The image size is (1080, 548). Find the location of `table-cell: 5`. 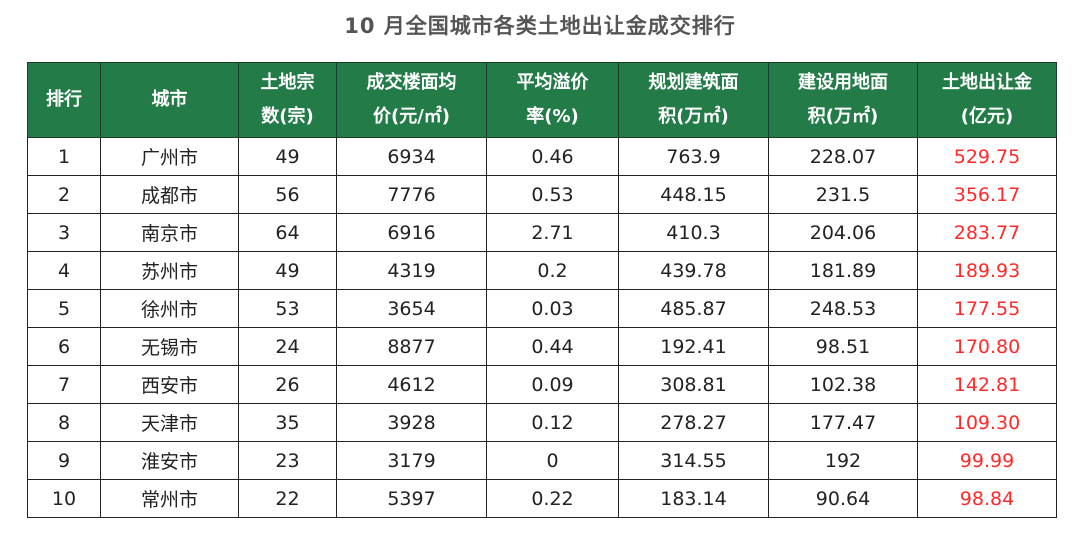

table-cell: 5 is located at coordinates (64, 308).